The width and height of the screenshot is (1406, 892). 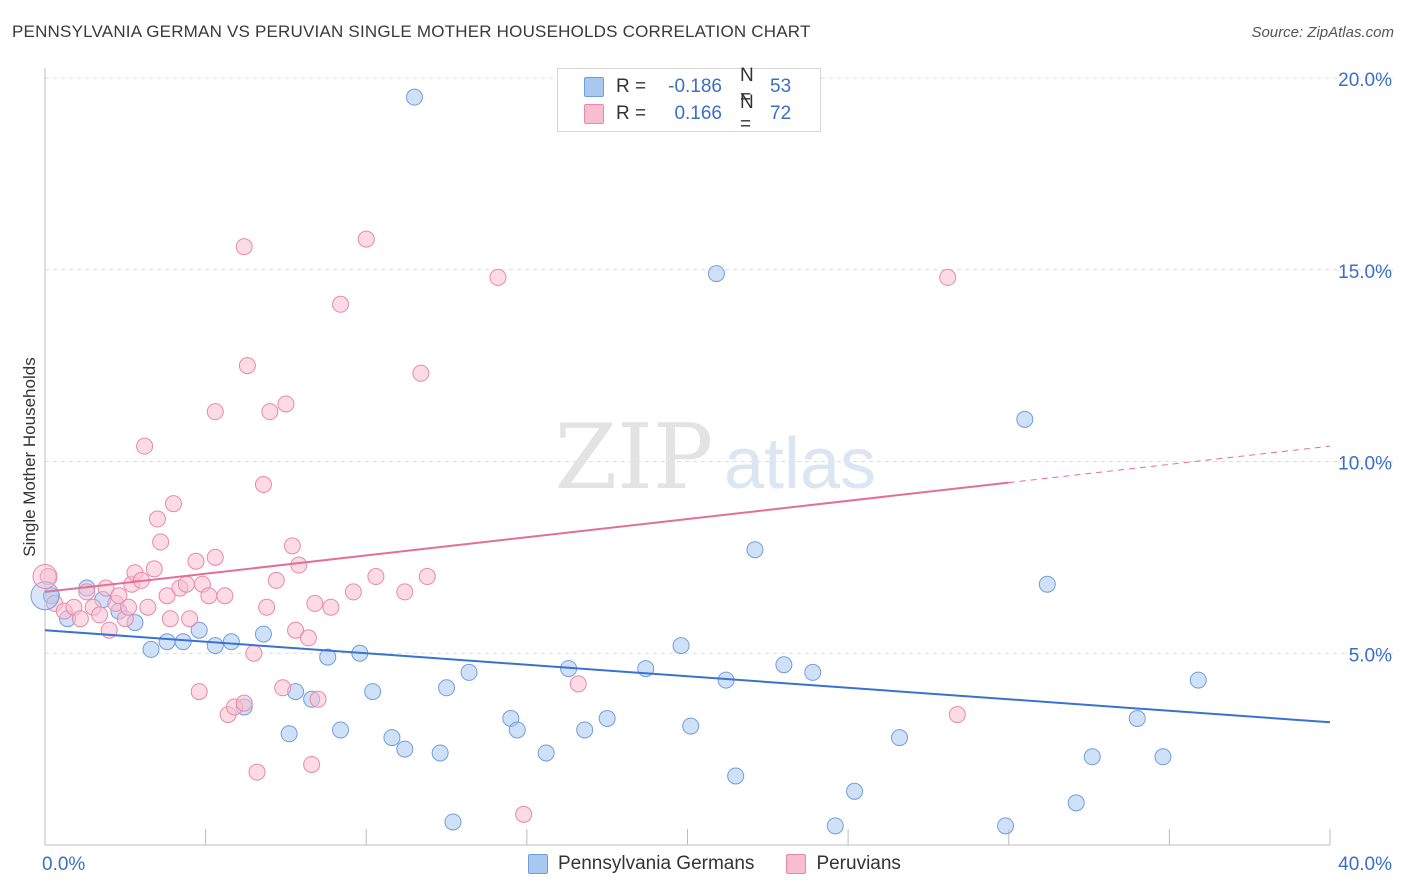 I want to click on x-tick-label: 40.0%, so click(x=1365, y=864).